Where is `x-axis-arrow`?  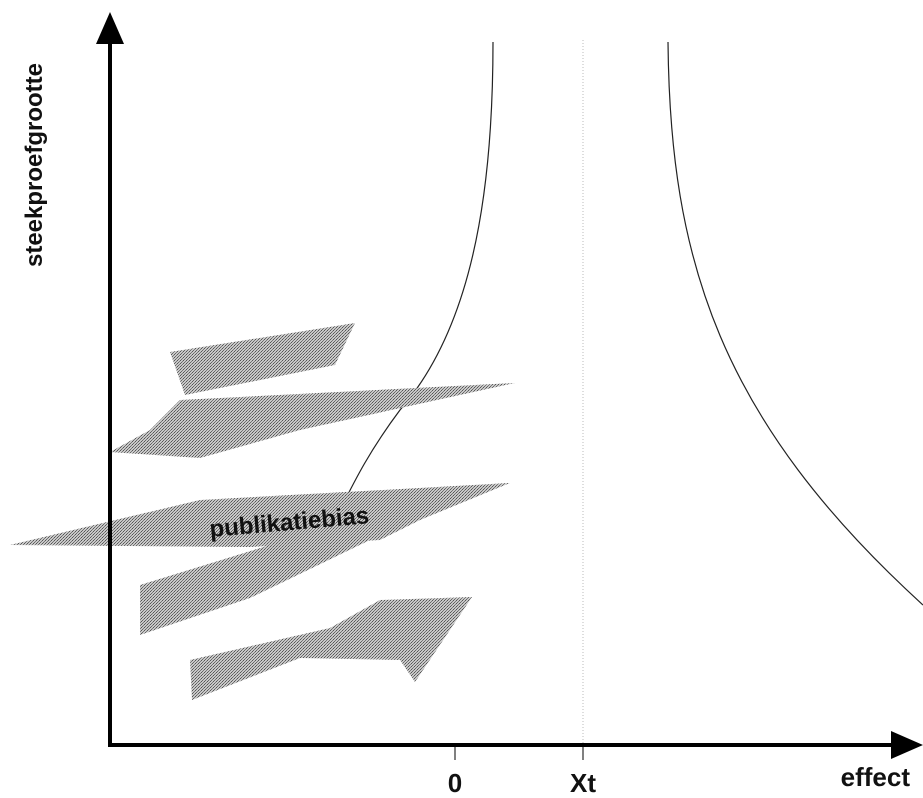 x-axis-arrow is located at coordinates (907, 745).